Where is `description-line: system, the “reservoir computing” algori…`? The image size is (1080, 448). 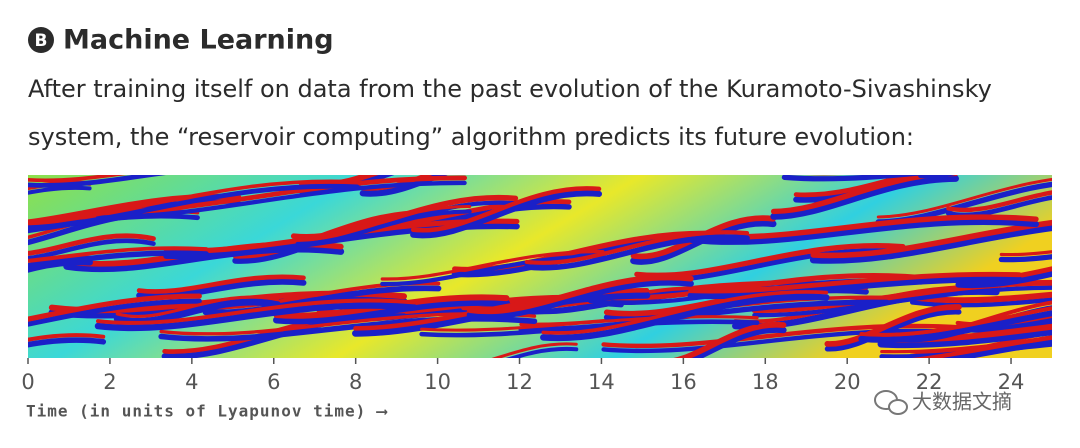 description-line: system, the “reservoir computing” algori… is located at coordinates (471, 137).